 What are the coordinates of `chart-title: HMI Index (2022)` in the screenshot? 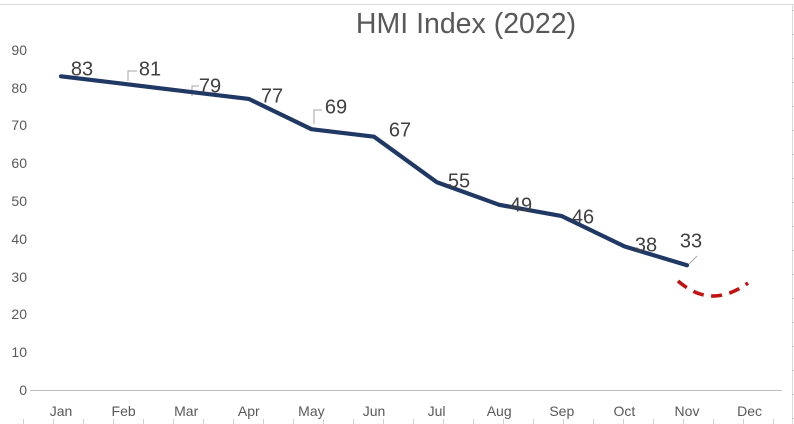 It's located at (466, 24).